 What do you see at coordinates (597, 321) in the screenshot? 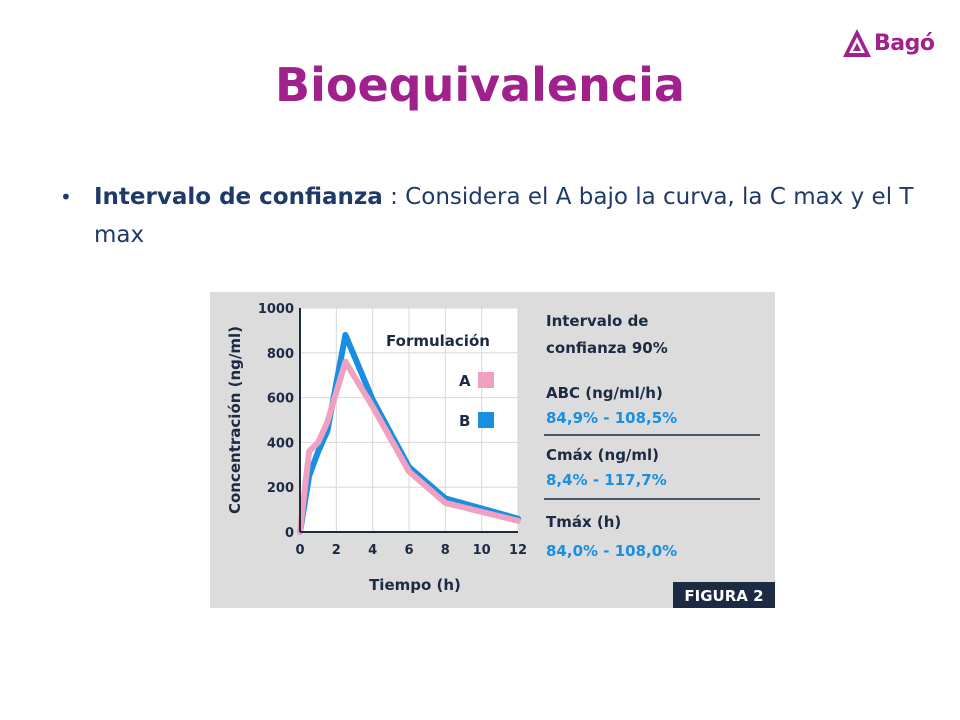
I see `panel-heading-line1: Intervalo de` at bounding box center [597, 321].